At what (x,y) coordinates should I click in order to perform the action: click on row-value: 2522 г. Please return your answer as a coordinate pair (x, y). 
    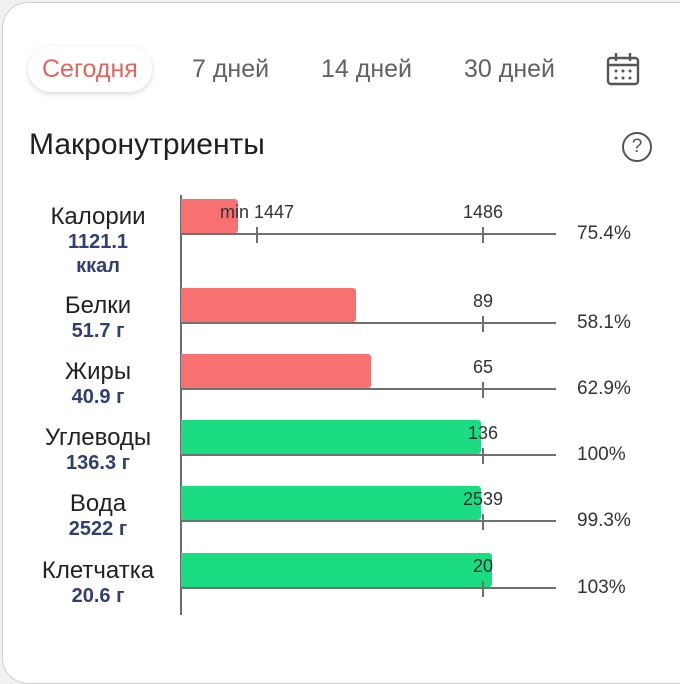
    Looking at the image, I should click on (98, 529).